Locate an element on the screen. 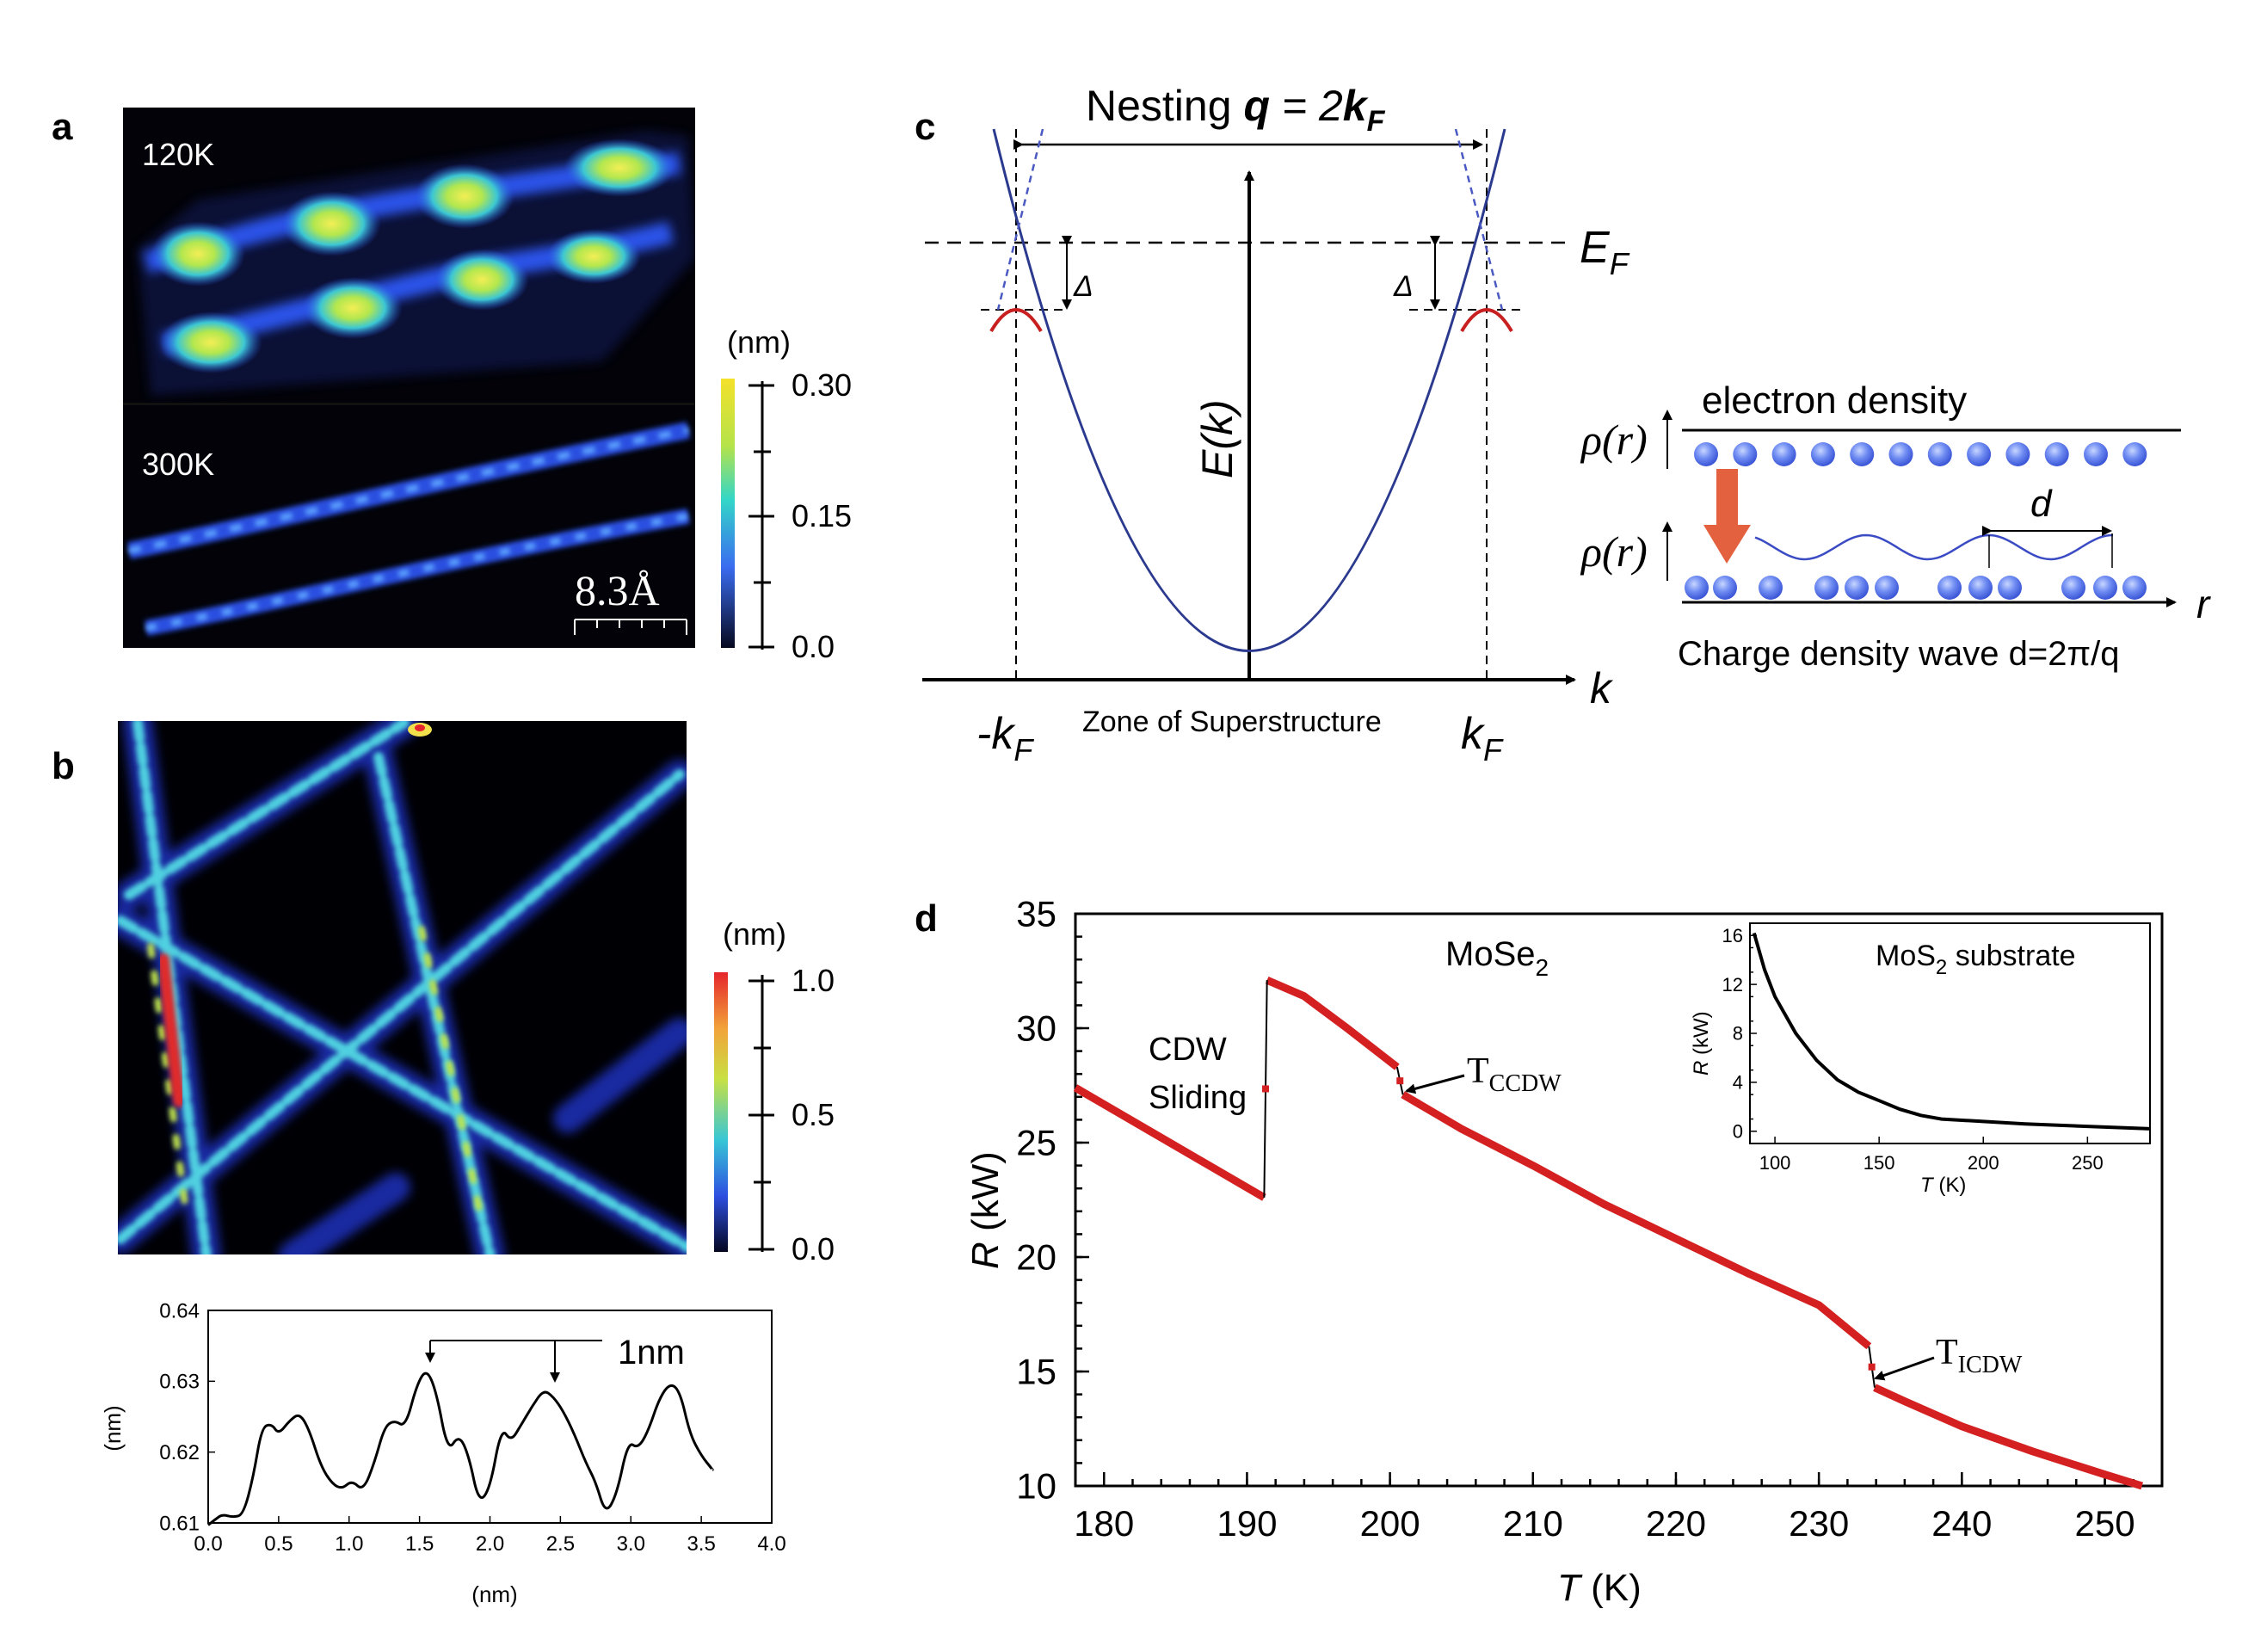 This screenshot has width=2267, height=1652. profile-x-axis-label: (nm) is located at coordinates (494, 1594).